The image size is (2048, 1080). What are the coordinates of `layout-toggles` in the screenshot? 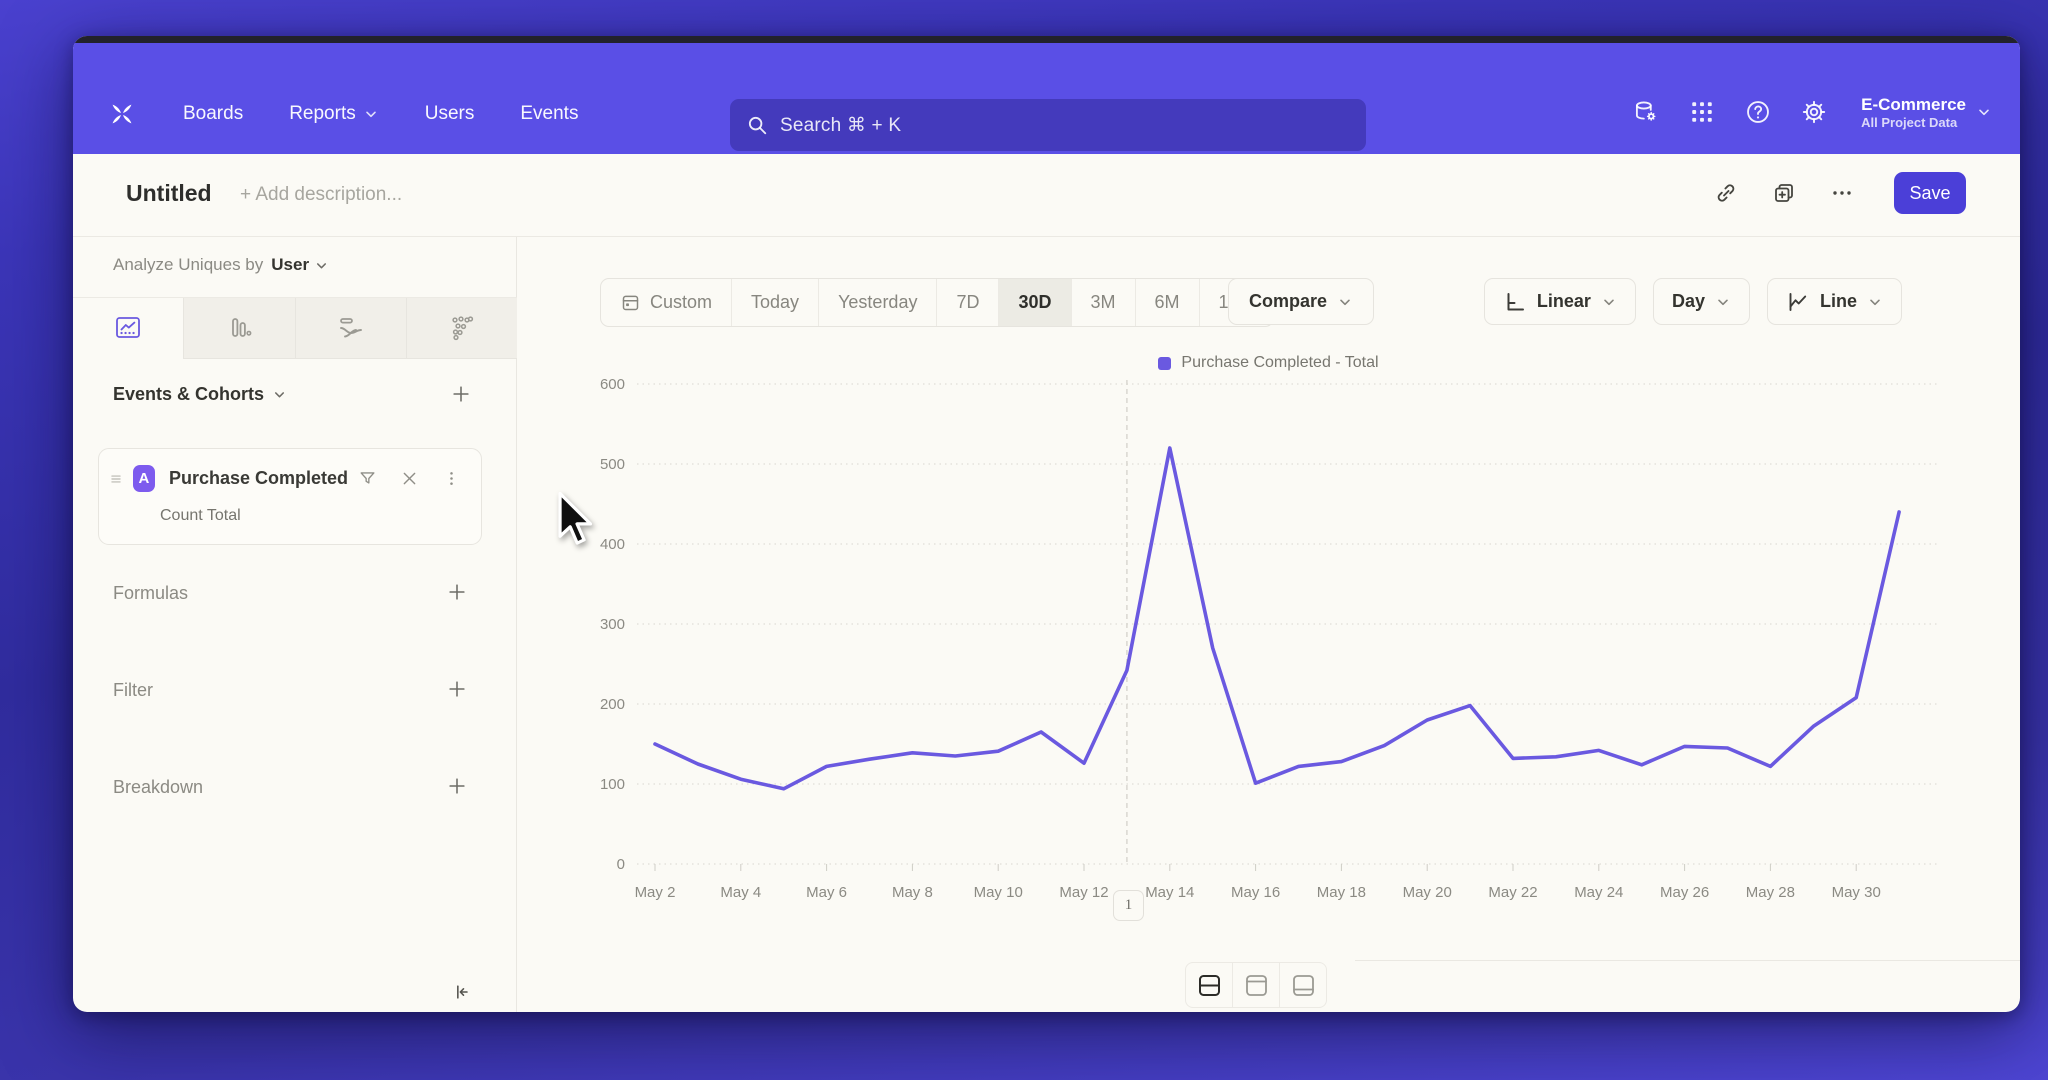 It's located at (1256, 985).